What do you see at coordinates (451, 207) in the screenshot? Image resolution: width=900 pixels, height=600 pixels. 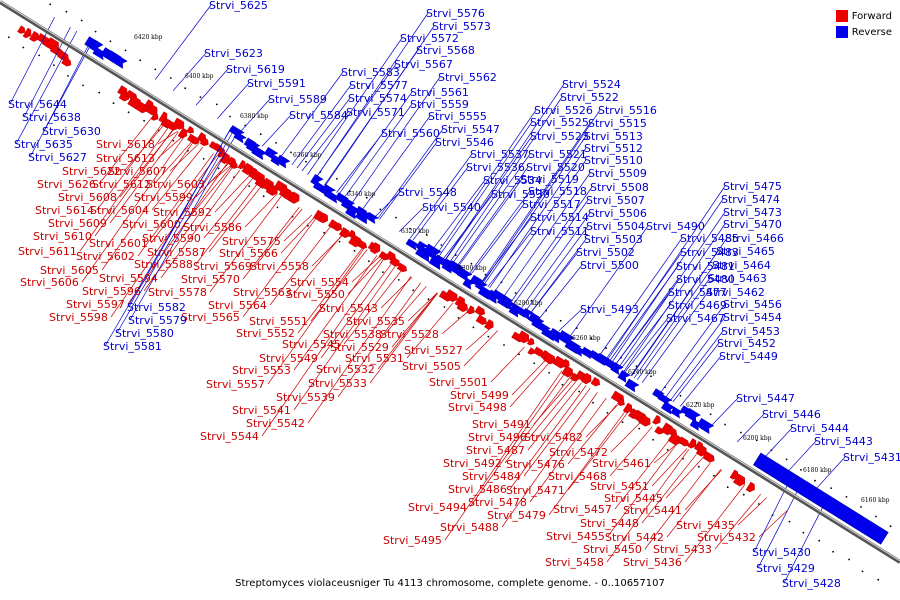 I see `reverse-gene-label: Strvi_5540` at bounding box center [451, 207].